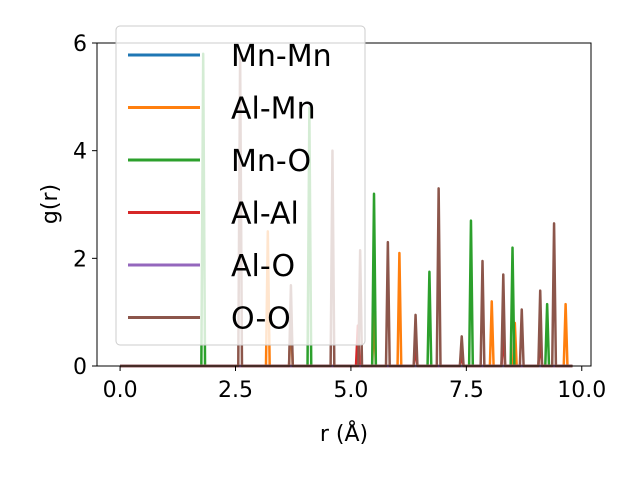  What do you see at coordinates (261, 319) in the screenshot?
I see `legend-label-o-o: O-O` at bounding box center [261, 319].